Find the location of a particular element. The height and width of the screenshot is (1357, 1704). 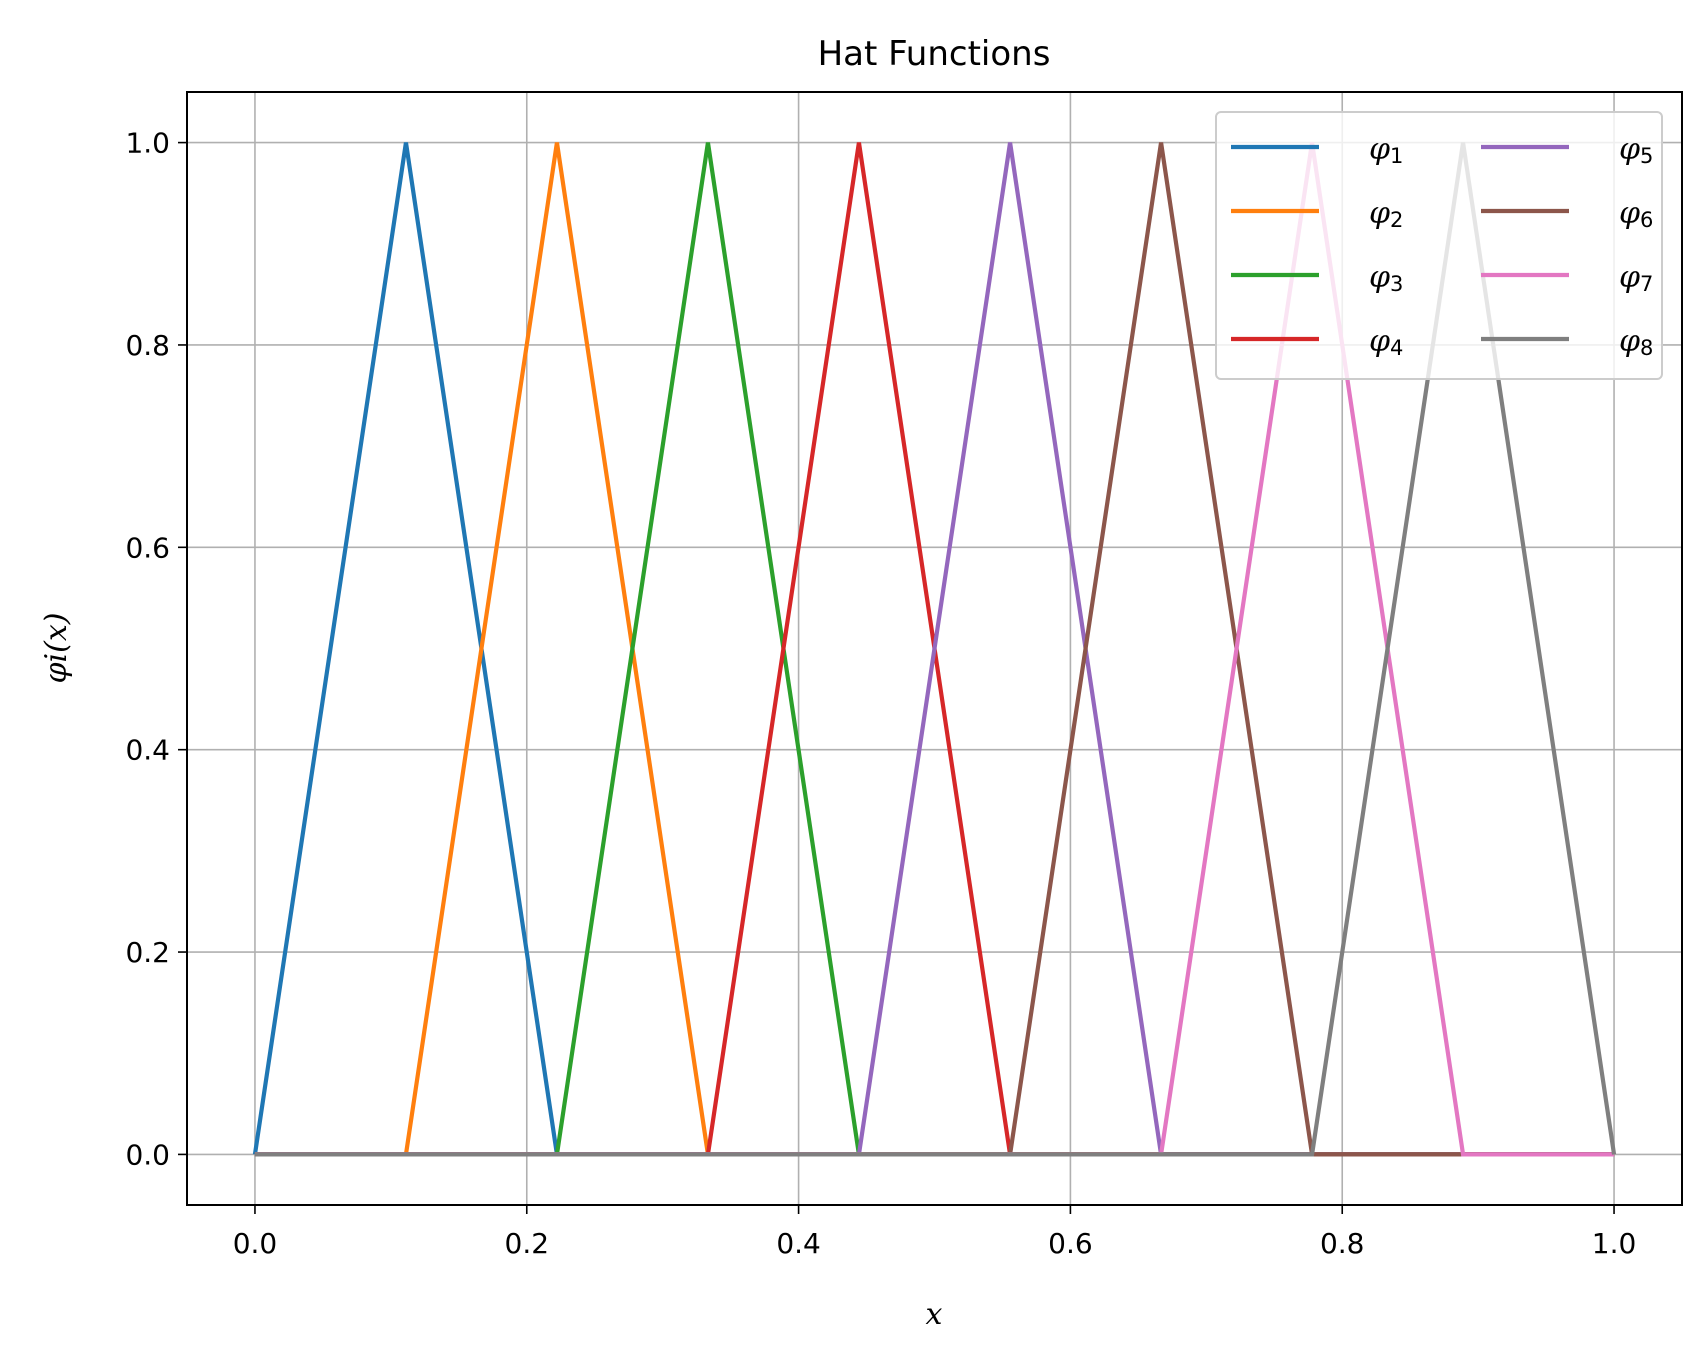

x-tick-label: 0.4 is located at coordinates (798, 1243).